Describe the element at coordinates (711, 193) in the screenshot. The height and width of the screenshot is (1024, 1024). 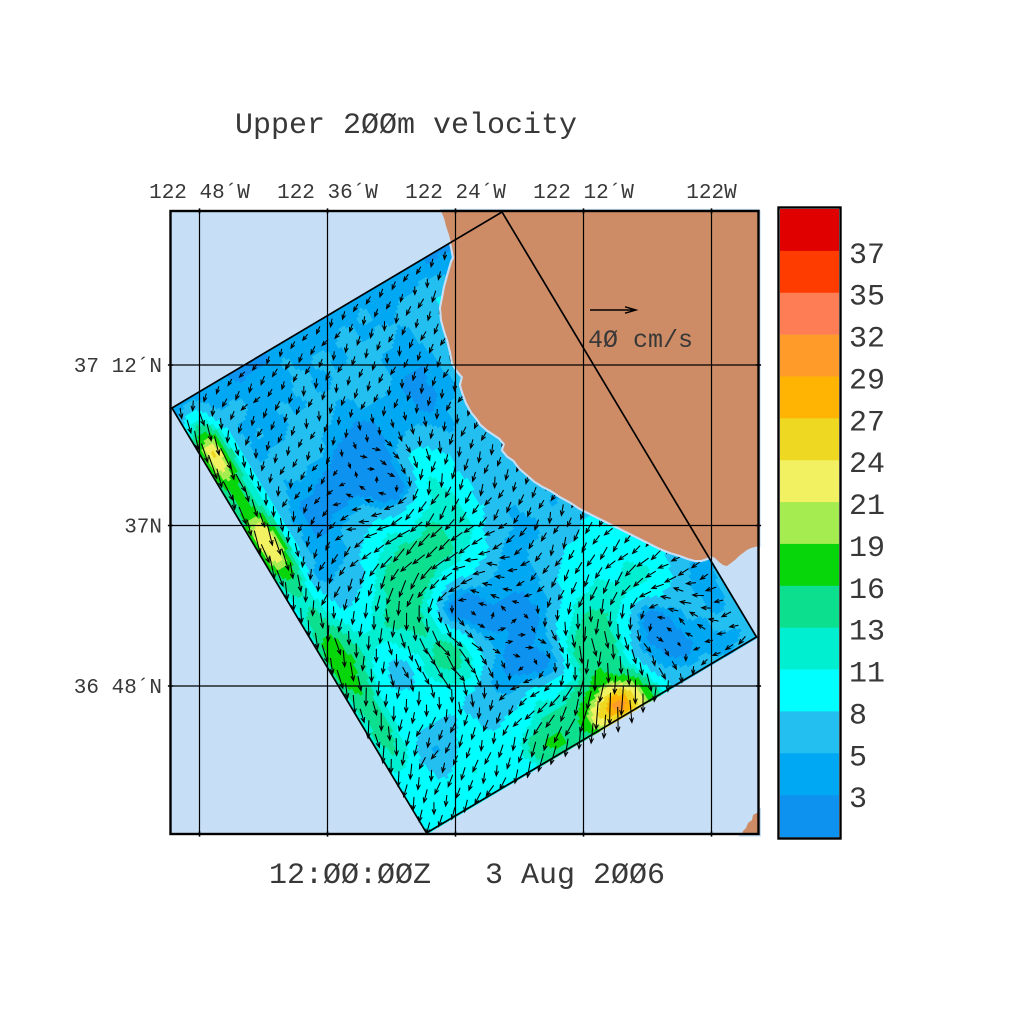
I see `svg-text: 122W` at that location.